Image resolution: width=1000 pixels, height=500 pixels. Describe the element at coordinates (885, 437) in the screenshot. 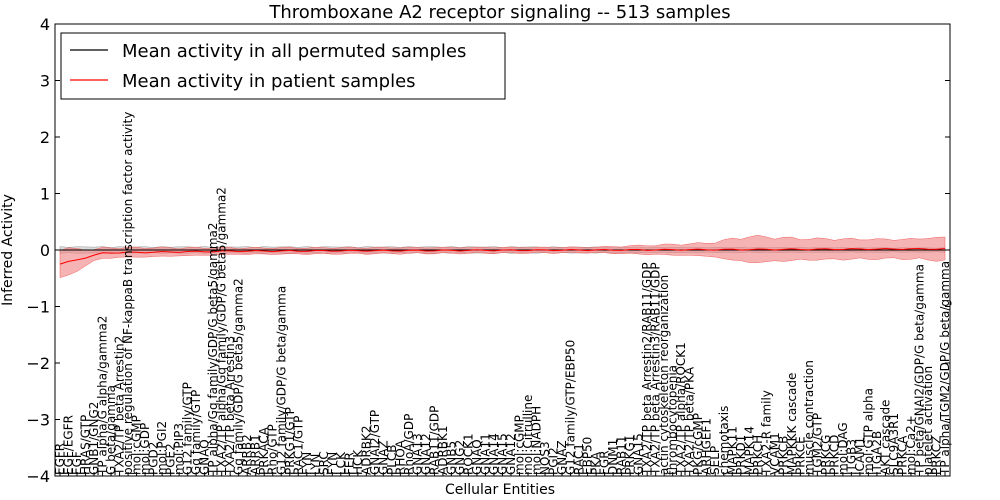

I see `x-tick-label: AKT cascade` at that location.